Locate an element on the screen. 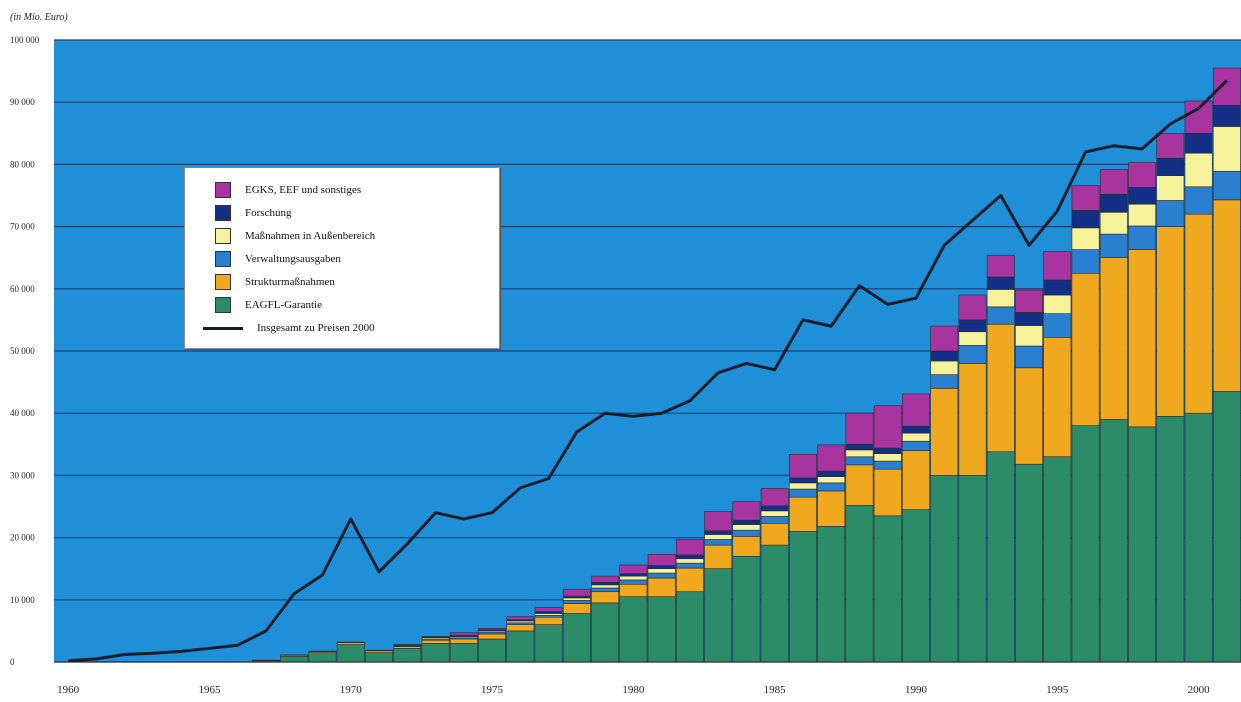  y-tick-label: 70 000 is located at coordinates (22, 227).